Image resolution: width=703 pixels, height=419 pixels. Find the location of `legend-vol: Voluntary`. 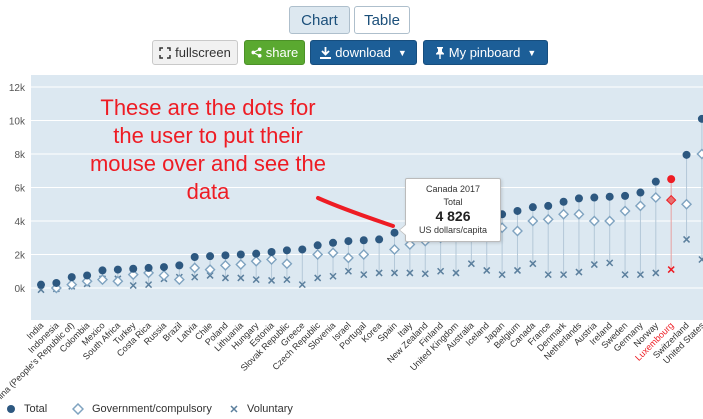

legend-vol: Voluntary is located at coordinates (261, 409).